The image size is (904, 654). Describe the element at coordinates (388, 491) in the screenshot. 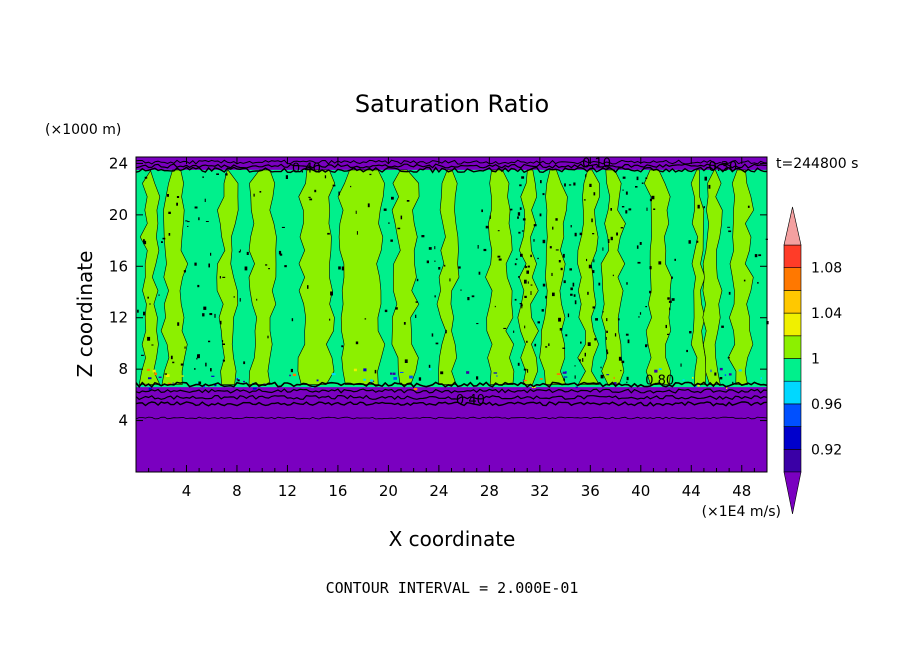

I see `x-tick-label: 20` at that location.